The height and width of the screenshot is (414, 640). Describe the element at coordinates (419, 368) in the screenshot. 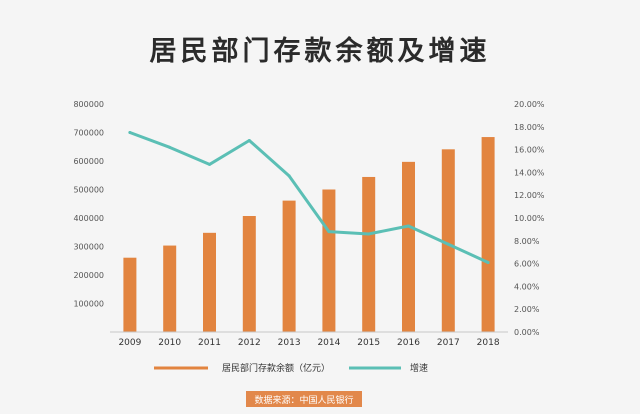

I see `legend-label-line: 增速` at that location.